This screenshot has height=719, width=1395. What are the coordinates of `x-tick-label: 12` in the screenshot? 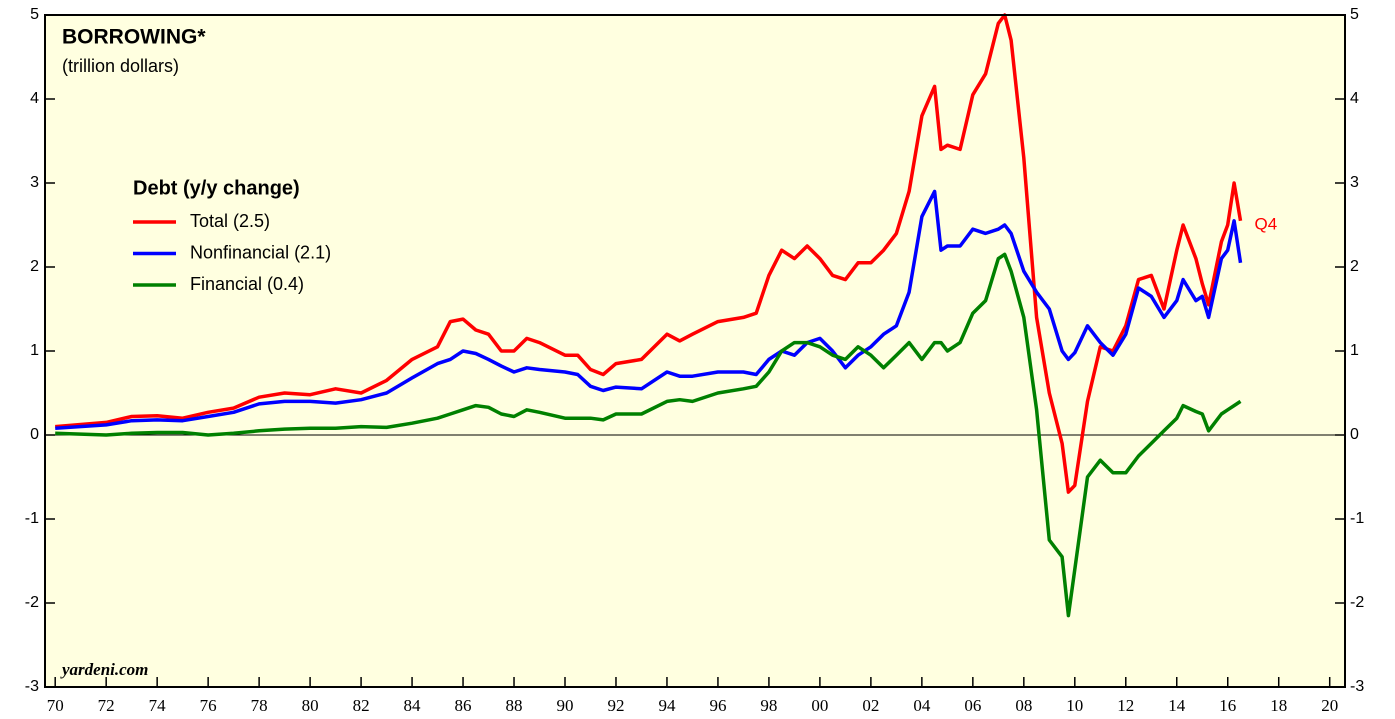 It's located at (1125, 705).